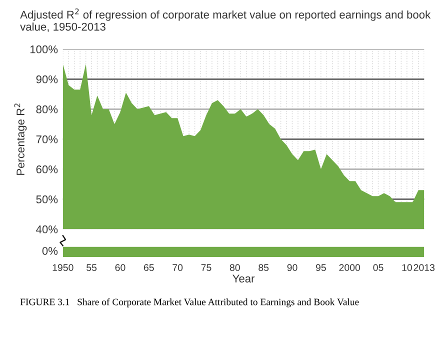 This screenshot has width=446, height=339. What do you see at coordinates (50, 250) in the screenshot?
I see `text: 0%` at bounding box center [50, 250].